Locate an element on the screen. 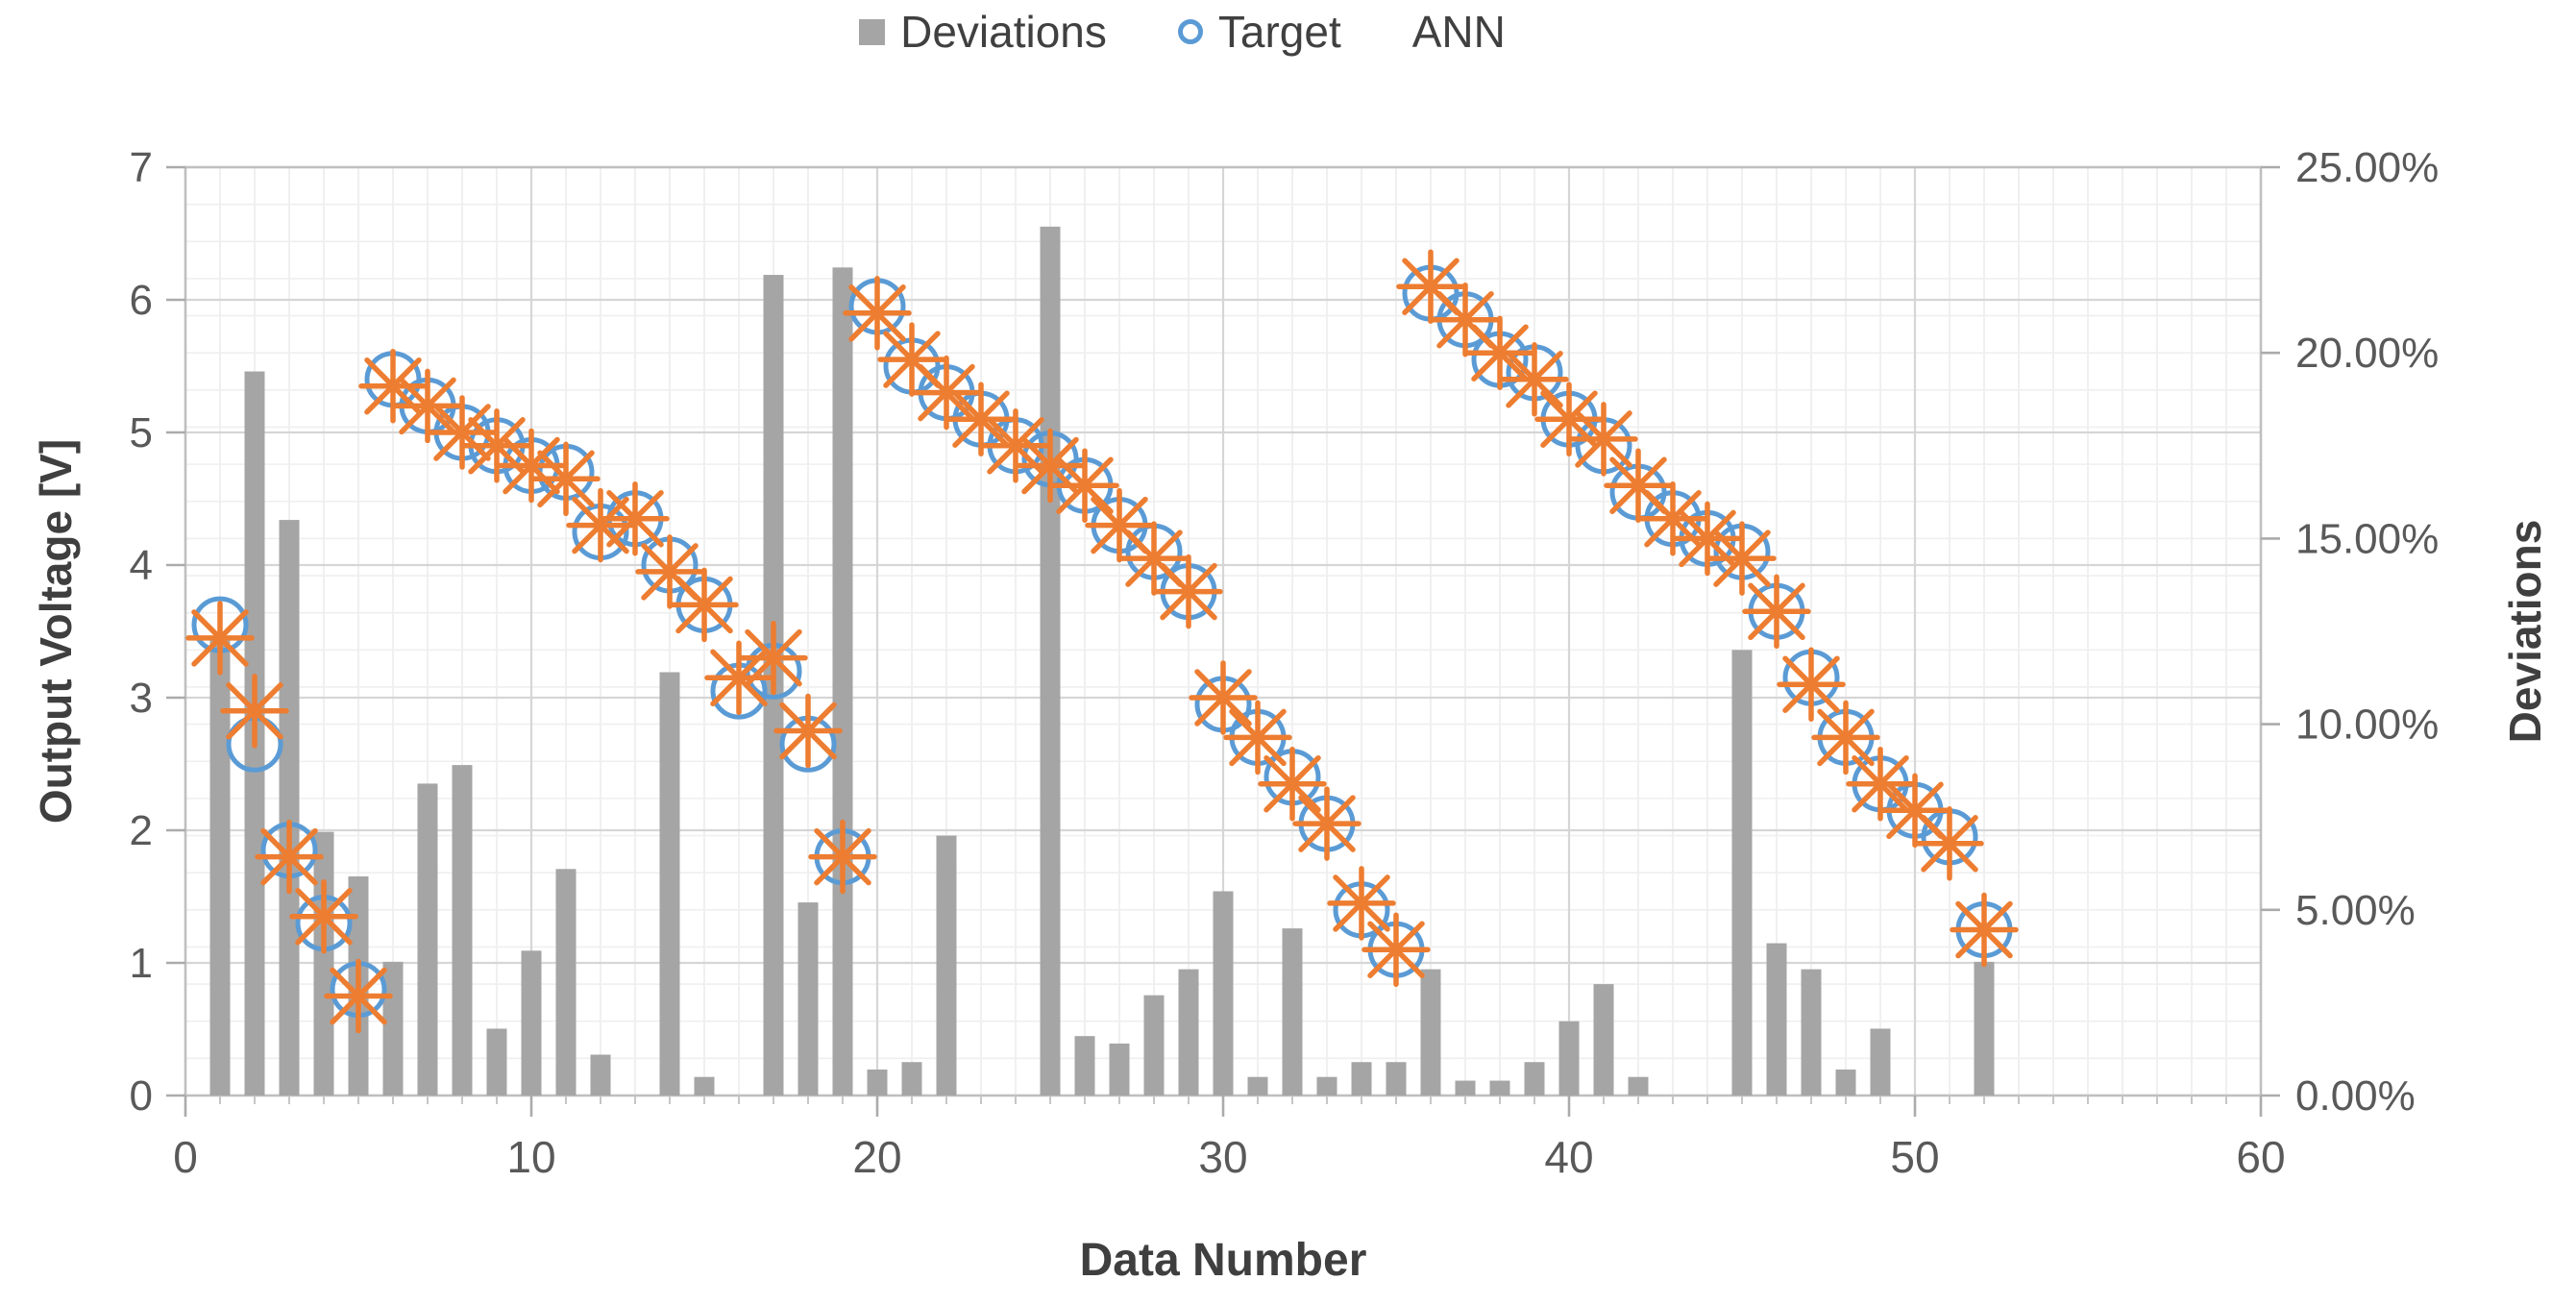 Image resolution: width=2576 pixels, height=1305 pixels. left-axis-tick-label: 6 is located at coordinates (141, 300).